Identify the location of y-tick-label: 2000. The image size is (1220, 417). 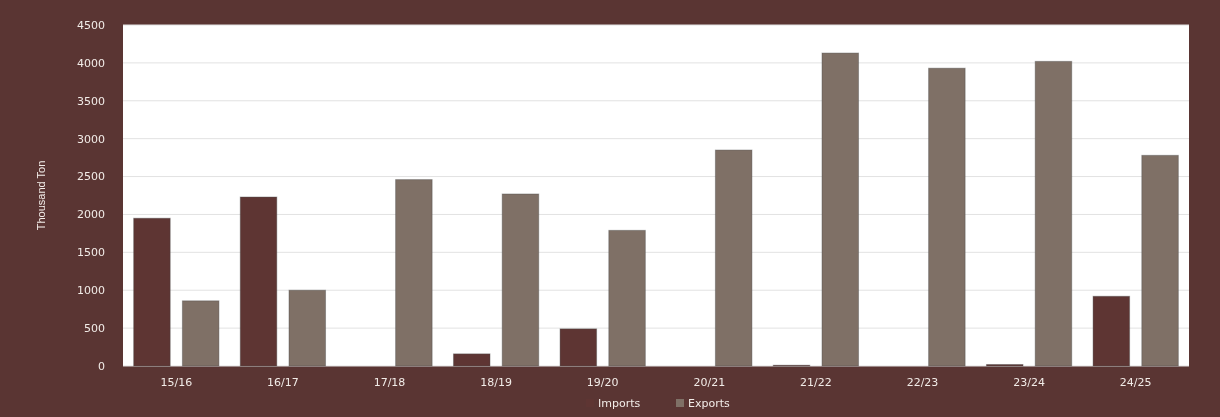
(91, 215).